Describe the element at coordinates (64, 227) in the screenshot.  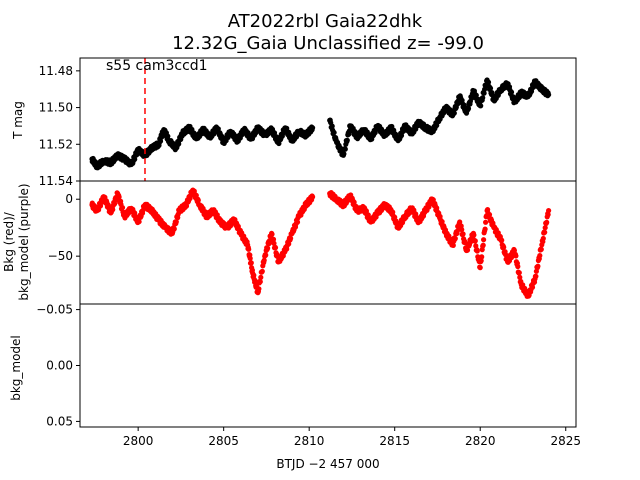
I see `middle-y-ticks: 0 −50` at that location.